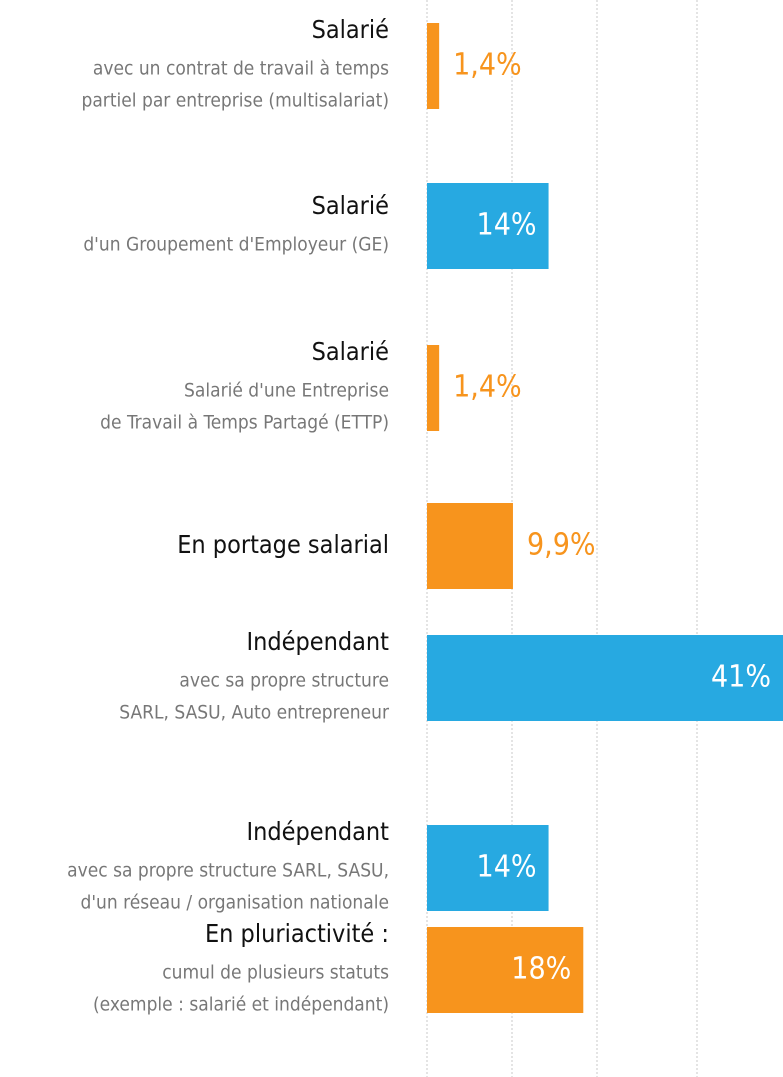 The height and width of the screenshot is (1077, 783). Describe the element at coordinates (284, 681) in the screenshot. I see `category-subtitle: avec sa propre structure` at that location.